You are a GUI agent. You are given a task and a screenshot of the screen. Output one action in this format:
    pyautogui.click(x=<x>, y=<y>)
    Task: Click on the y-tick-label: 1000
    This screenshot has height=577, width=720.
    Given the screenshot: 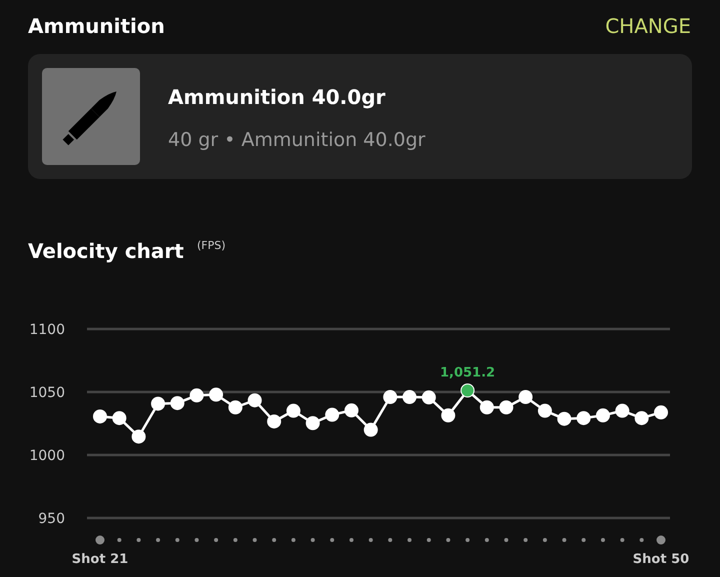 What is the action you would take?
    pyautogui.click(x=47, y=456)
    